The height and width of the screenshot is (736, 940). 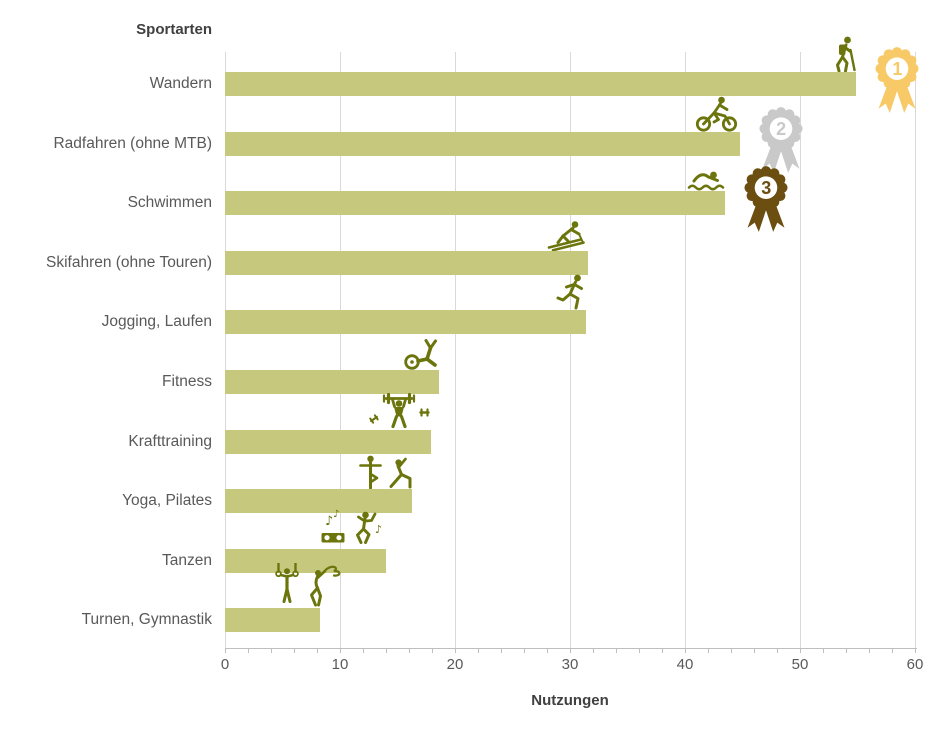 I want to click on bar-row-yoga: Yoga, Pilates, so click(x=470, y=492).